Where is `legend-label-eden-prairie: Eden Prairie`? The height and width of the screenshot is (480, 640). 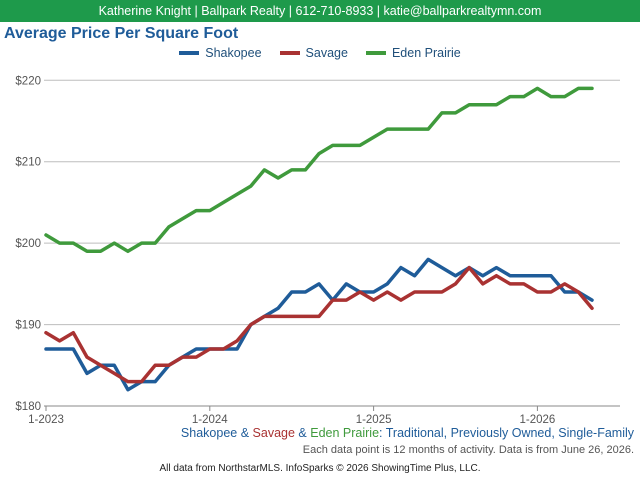 legend-label-eden-prairie: Eden Prairie is located at coordinates (426, 53).